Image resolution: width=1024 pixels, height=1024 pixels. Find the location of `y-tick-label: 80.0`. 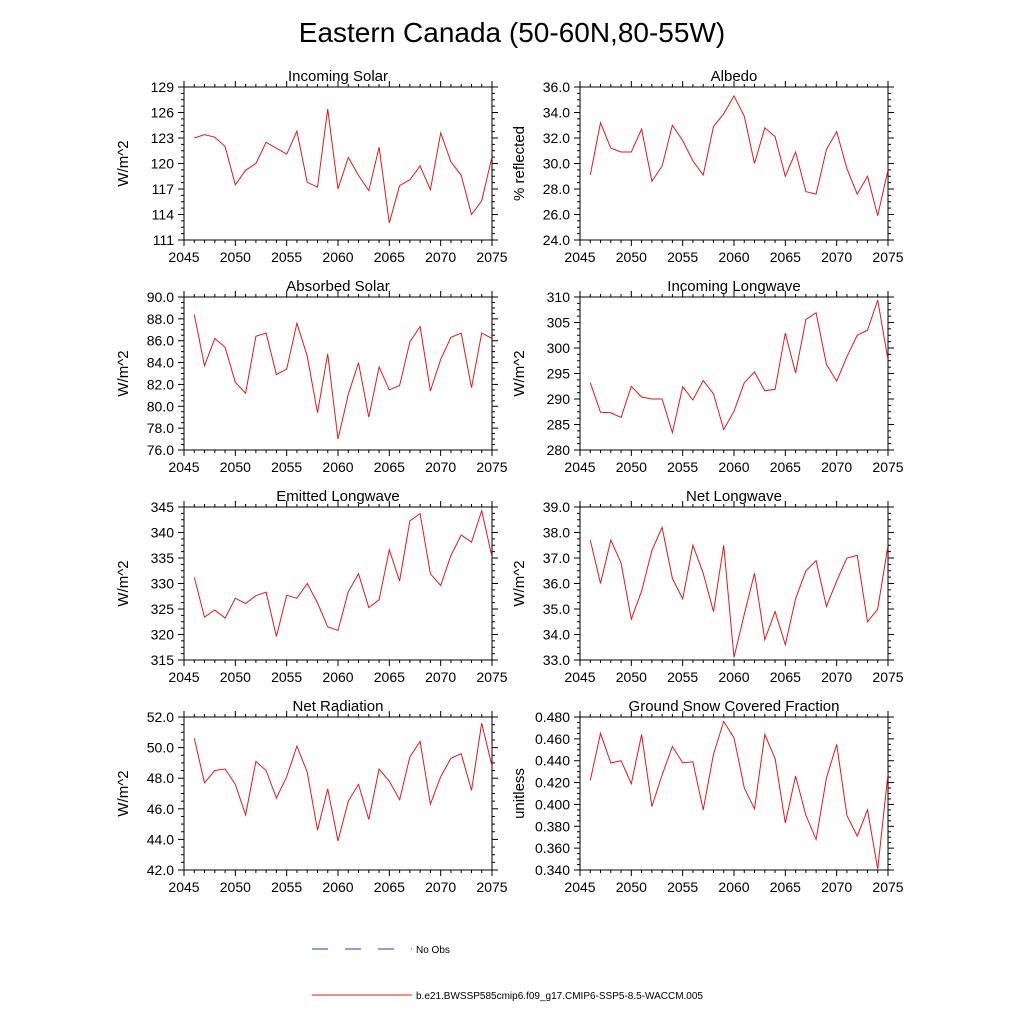

y-tick-label: 80.0 is located at coordinates (160, 406).